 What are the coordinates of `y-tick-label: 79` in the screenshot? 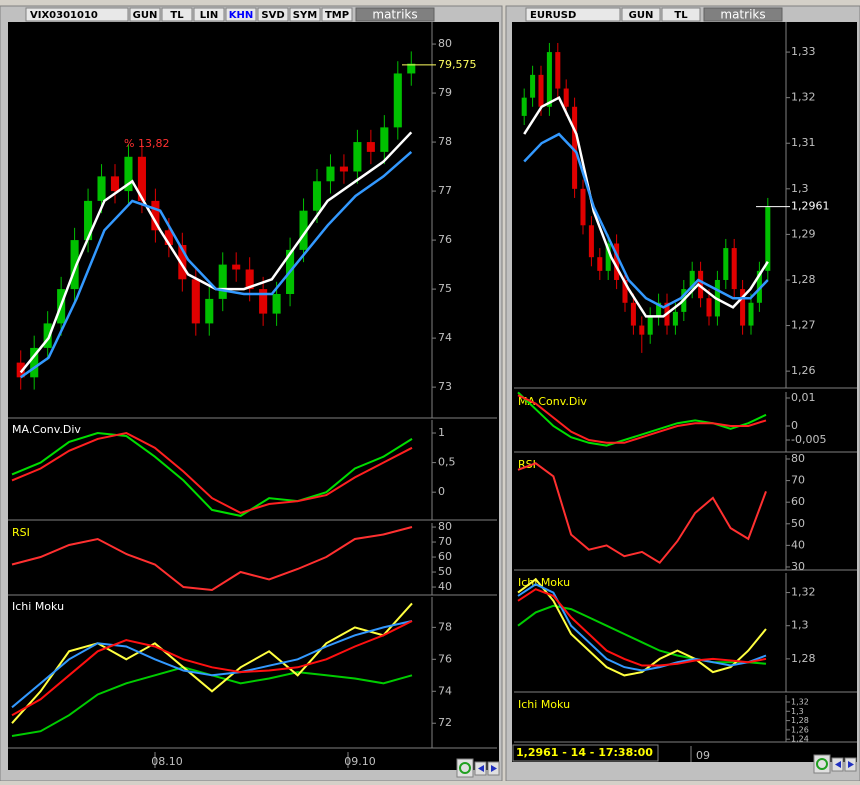 It's located at (445, 92).